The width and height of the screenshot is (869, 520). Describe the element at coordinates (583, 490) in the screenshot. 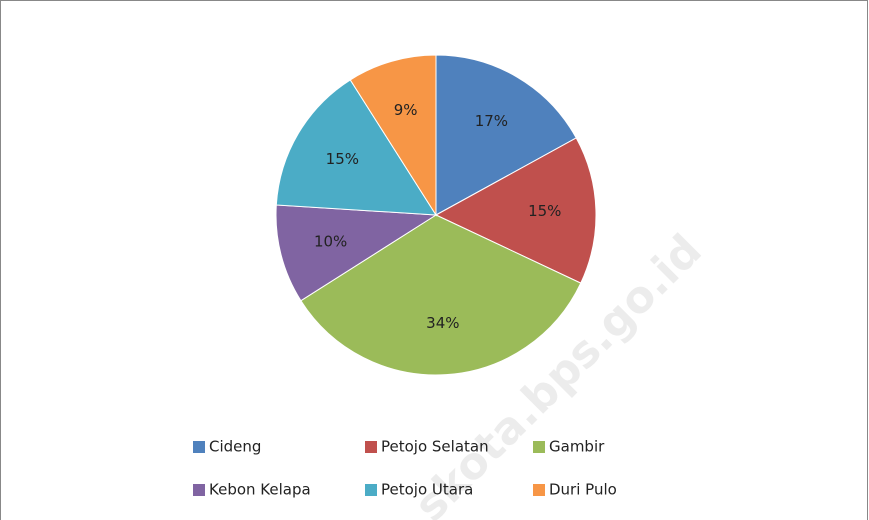

I see `legend-label: Duri Pulo` at that location.